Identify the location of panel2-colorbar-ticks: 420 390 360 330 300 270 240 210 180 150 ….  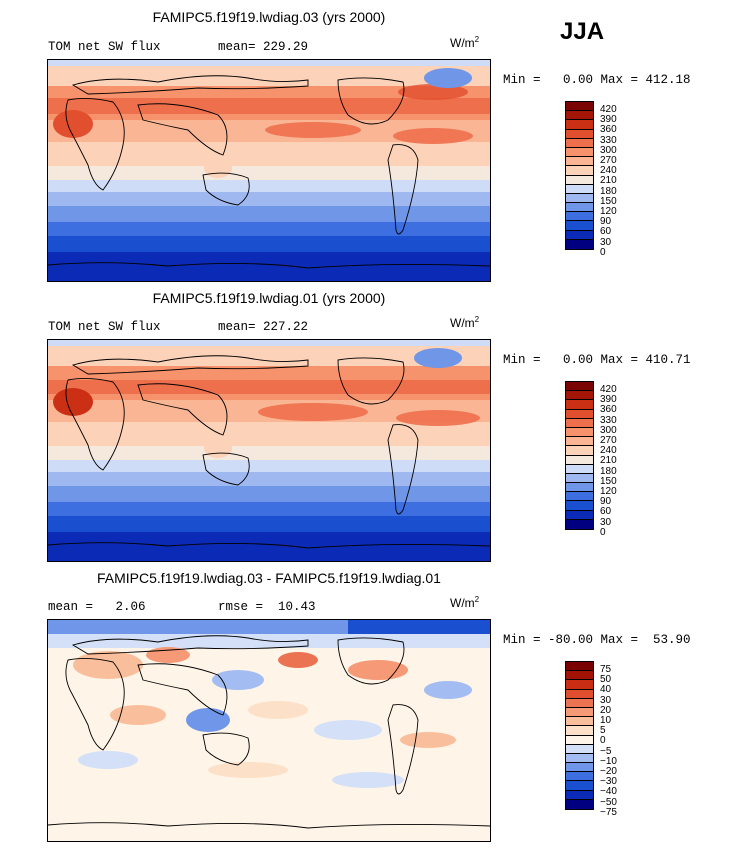
(608, 461).